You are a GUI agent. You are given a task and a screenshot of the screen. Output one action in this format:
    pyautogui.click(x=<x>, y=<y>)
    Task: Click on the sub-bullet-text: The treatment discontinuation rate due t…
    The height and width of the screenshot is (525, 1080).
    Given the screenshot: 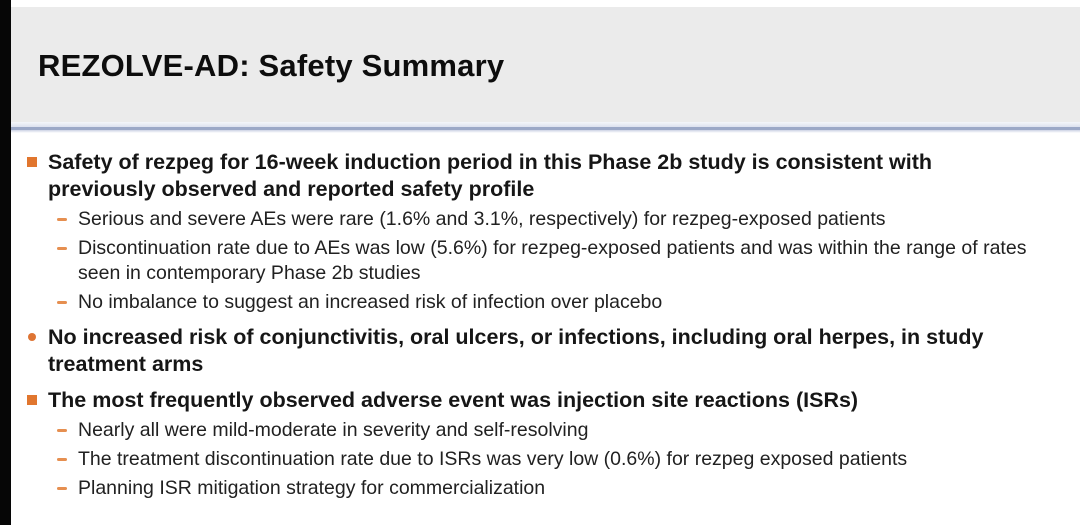 What is the action you would take?
    pyautogui.click(x=493, y=459)
    